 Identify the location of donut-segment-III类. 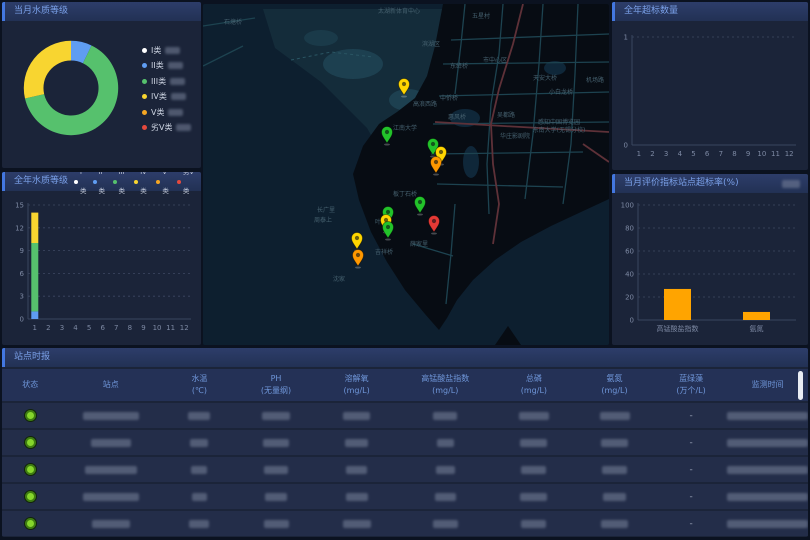
(71, 90).